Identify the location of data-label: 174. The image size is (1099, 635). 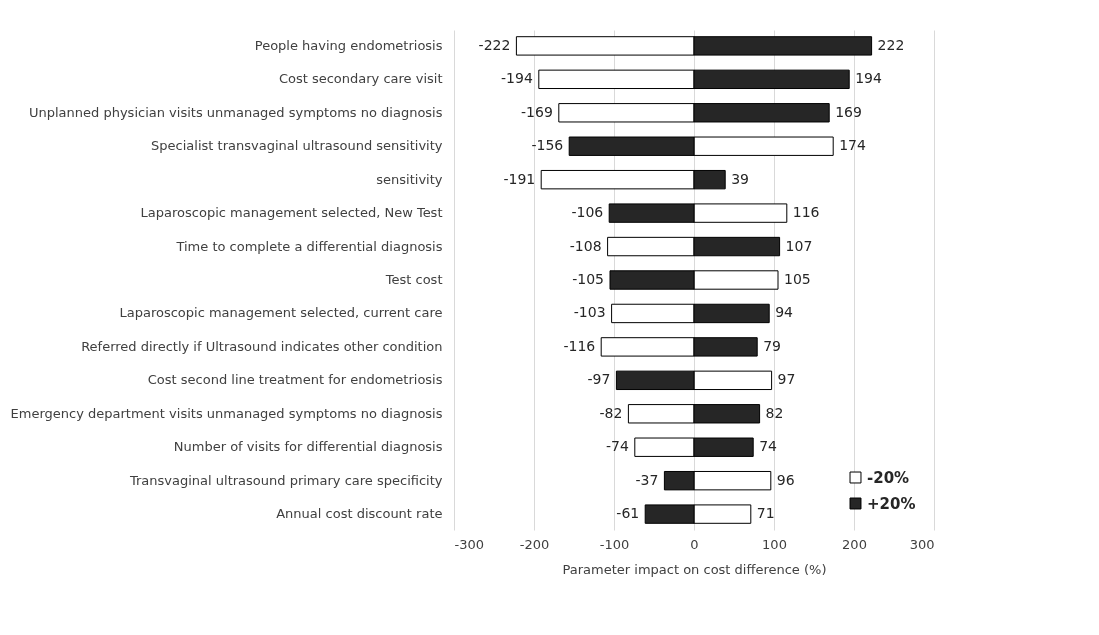
(853, 145).